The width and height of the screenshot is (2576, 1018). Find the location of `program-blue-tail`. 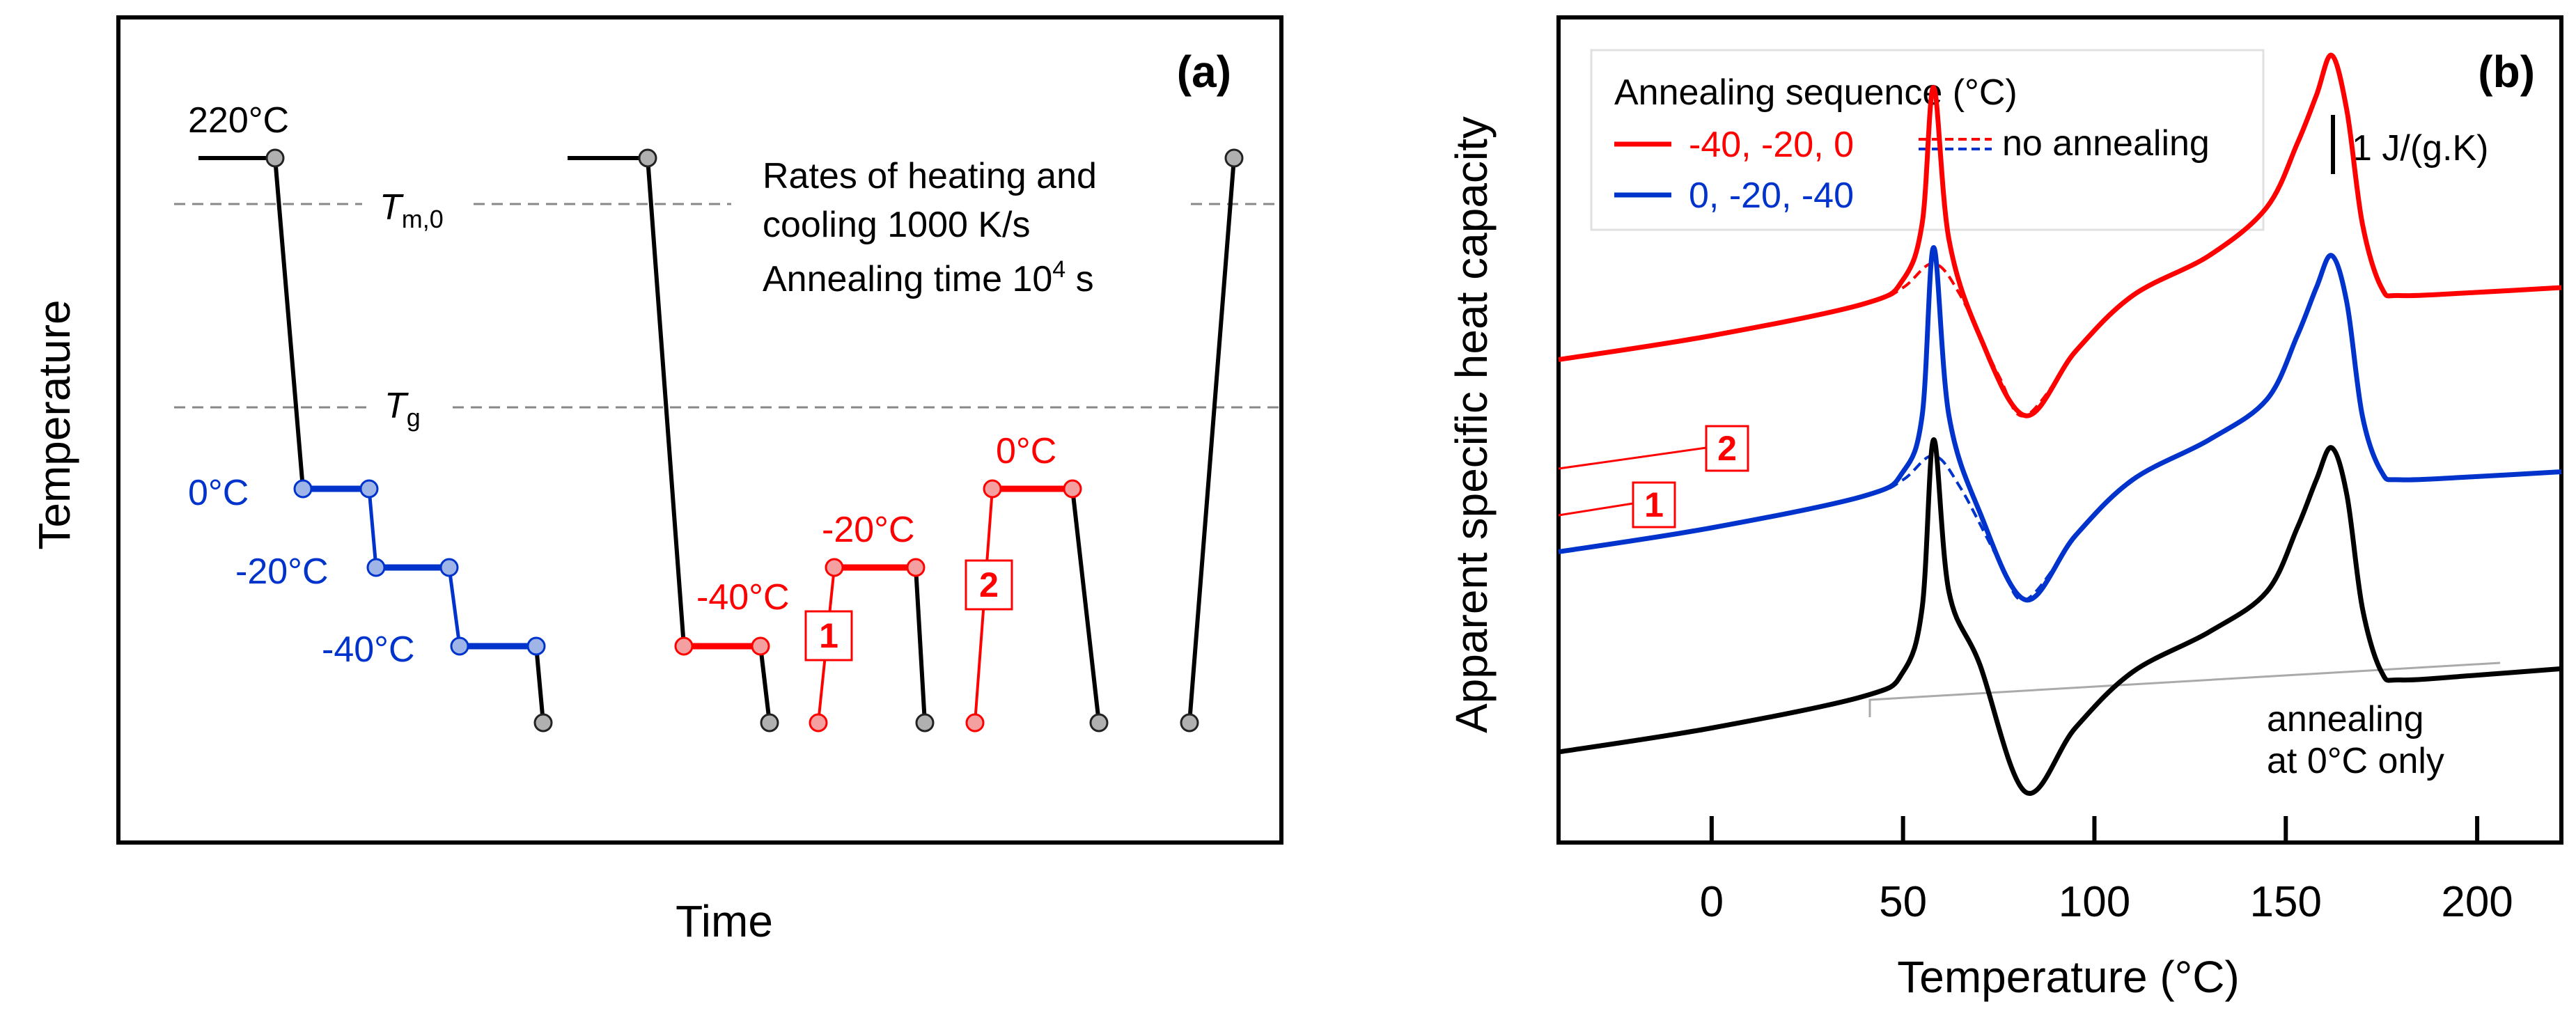

program-blue-tail is located at coordinates (539, 684).